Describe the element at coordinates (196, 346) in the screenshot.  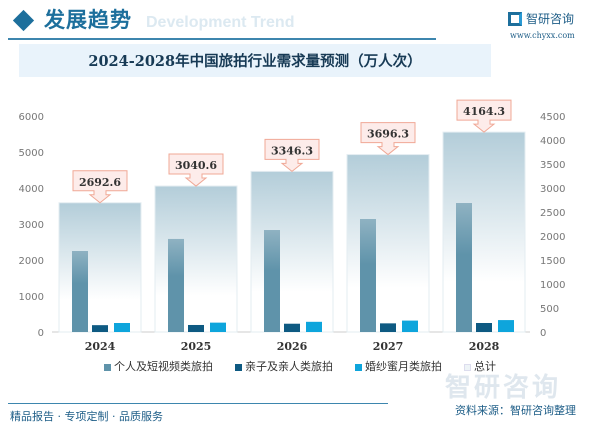
I see `x-axis-tick: 2025` at that location.